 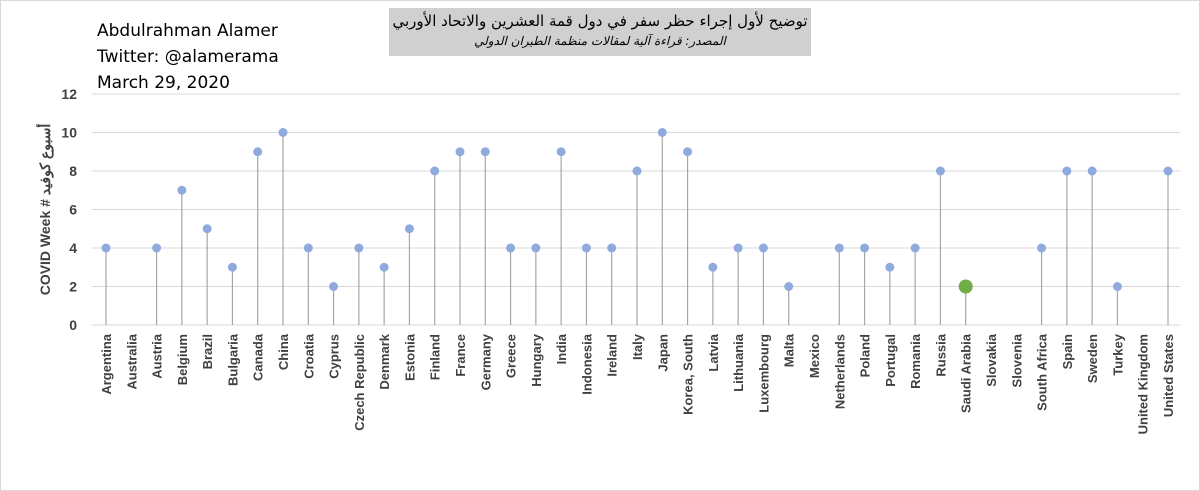 What do you see at coordinates (308, 356) in the screenshot?
I see `x-category-label: Croatia` at bounding box center [308, 356].